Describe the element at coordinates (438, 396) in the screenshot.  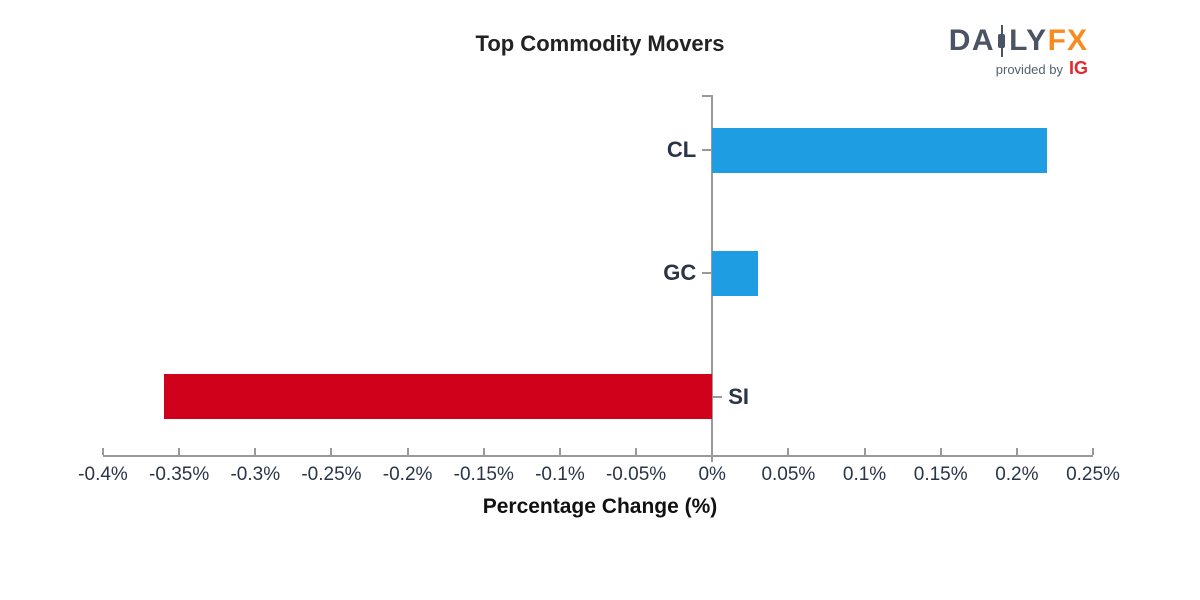
I see `bar-si` at that location.